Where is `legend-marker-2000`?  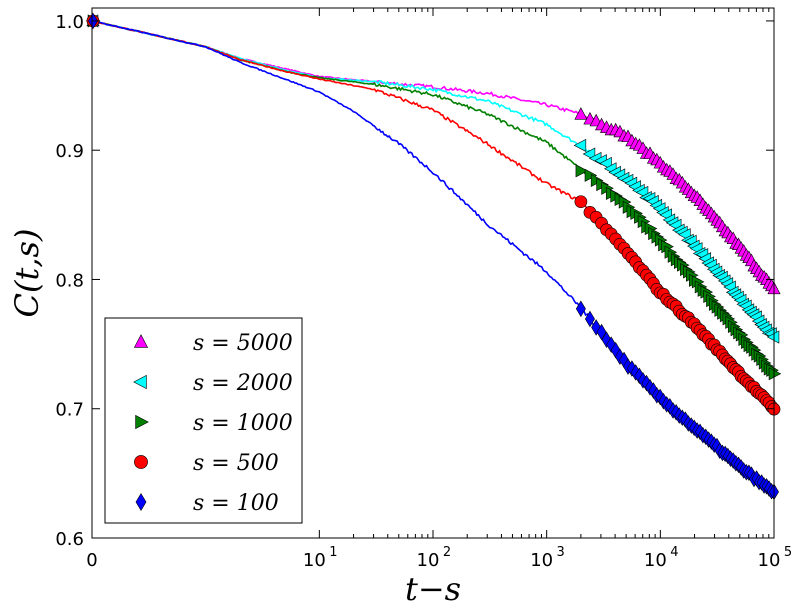 legend-marker-2000 is located at coordinates (140, 382).